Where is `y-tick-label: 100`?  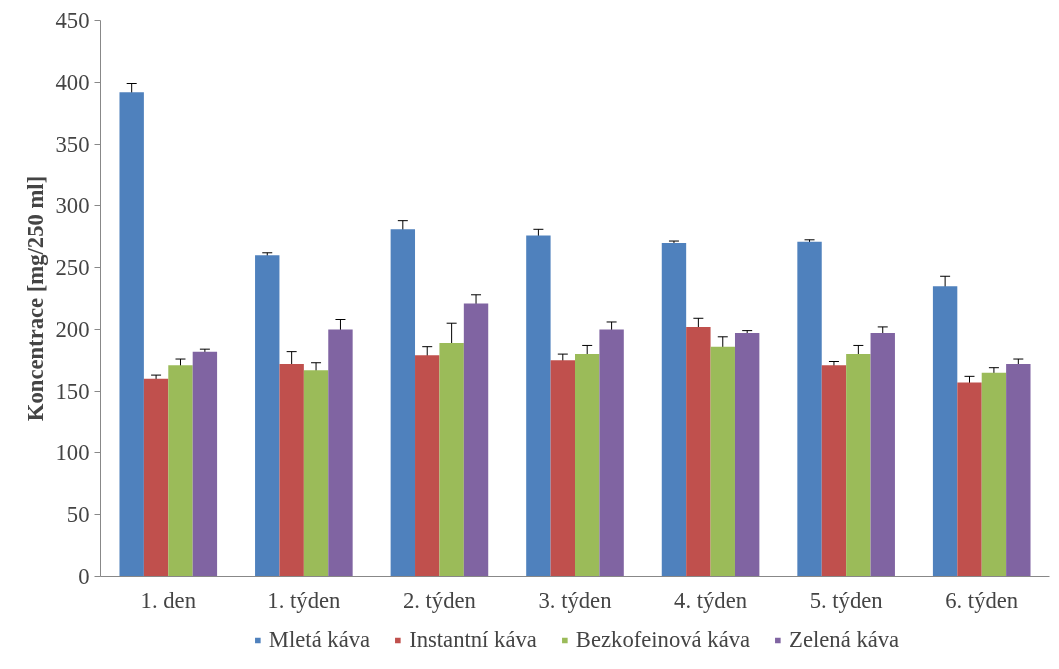 y-tick-label: 100 is located at coordinates (72, 453).